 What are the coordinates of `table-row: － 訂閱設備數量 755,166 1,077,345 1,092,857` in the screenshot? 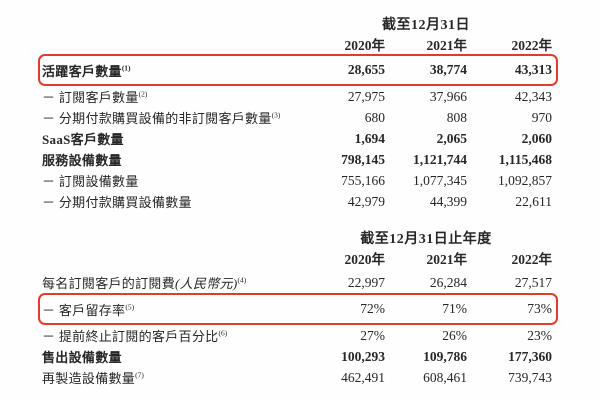 It's located at (297, 180).